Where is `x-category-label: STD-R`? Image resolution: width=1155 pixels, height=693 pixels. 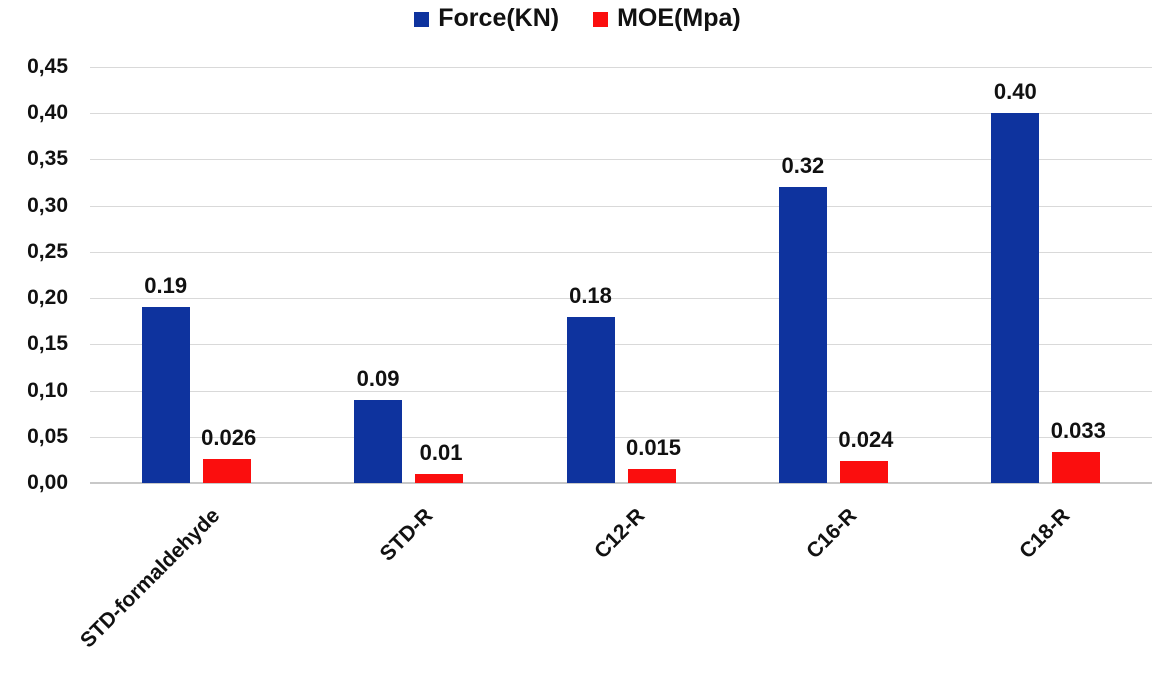
x-category-label: STD-R is located at coordinates (406, 535).